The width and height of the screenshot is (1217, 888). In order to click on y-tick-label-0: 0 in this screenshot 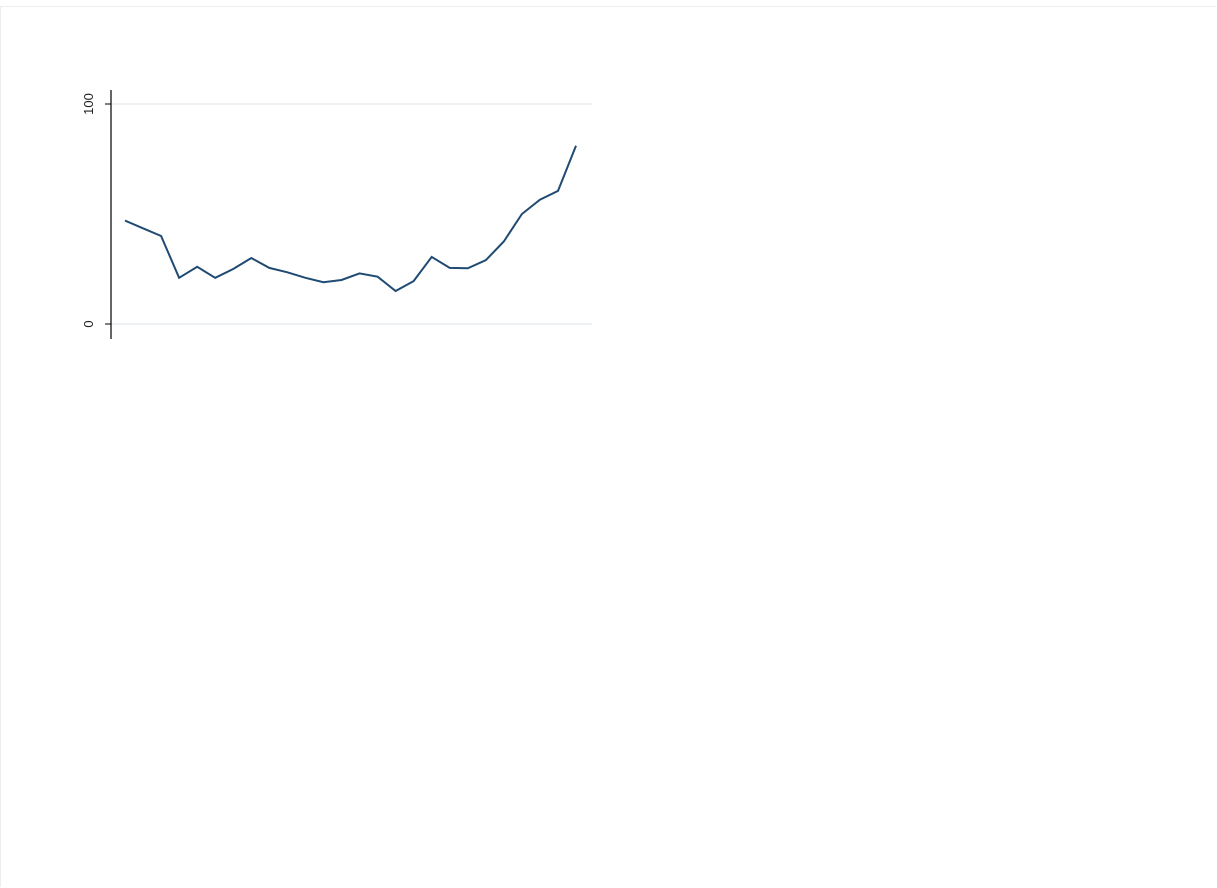, I will do `click(88, 323)`.